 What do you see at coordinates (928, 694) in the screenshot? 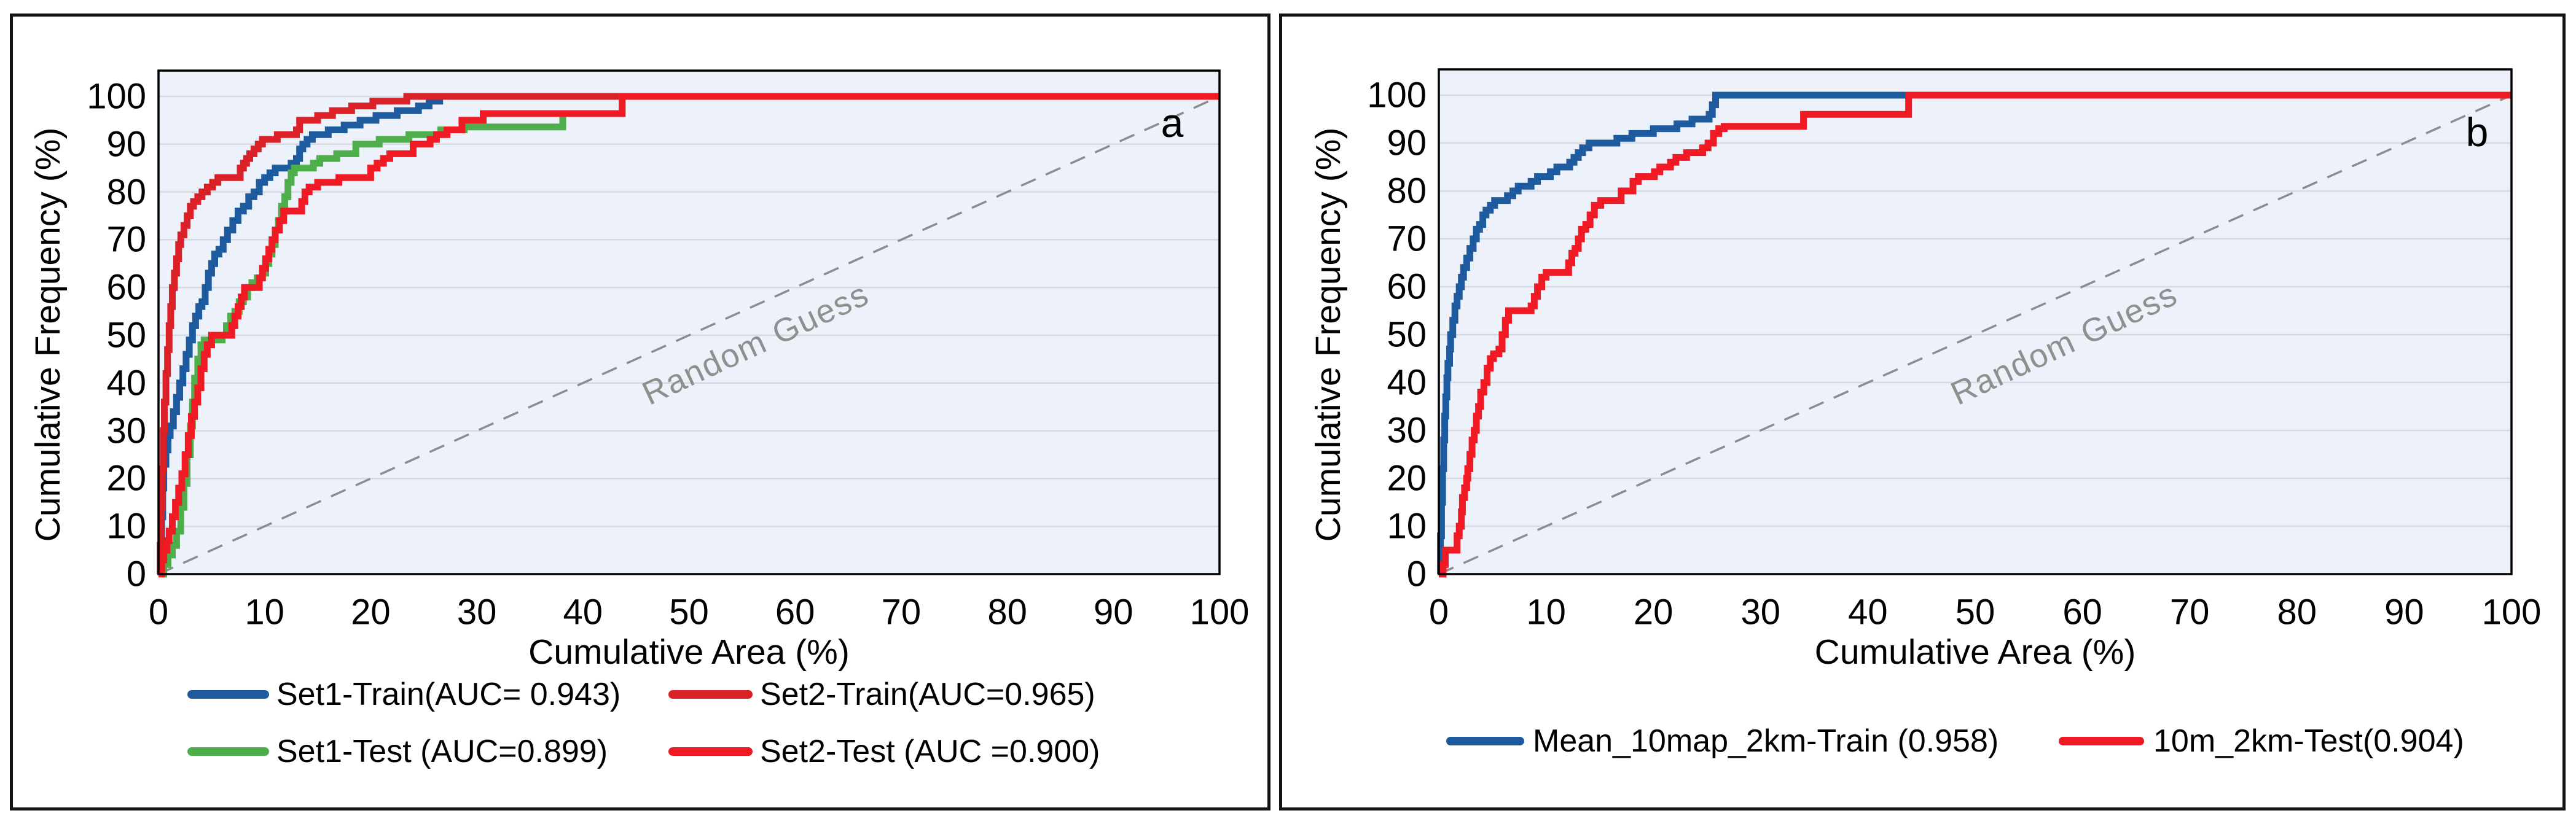
I see `legend-label: Set2-Train(AUC=0.965)` at bounding box center [928, 694].